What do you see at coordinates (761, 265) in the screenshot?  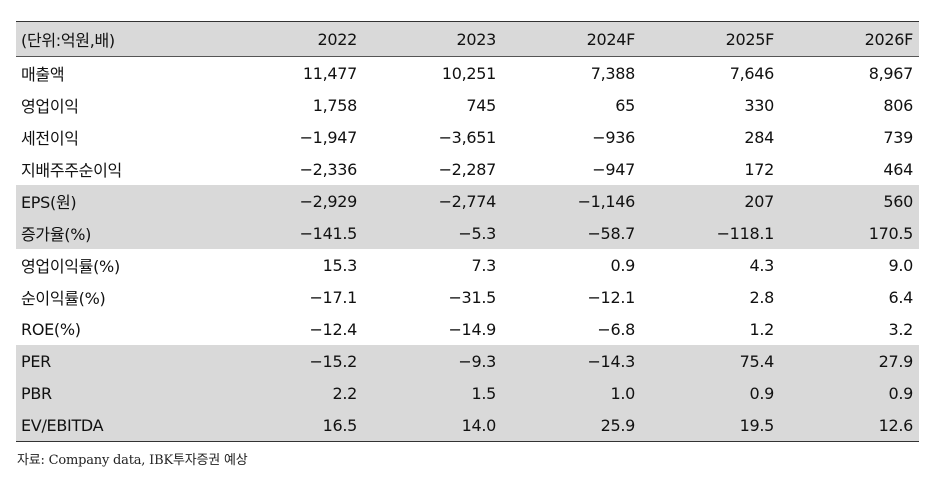 I see `value-cell: 4.3` at bounding box center [761, 265].